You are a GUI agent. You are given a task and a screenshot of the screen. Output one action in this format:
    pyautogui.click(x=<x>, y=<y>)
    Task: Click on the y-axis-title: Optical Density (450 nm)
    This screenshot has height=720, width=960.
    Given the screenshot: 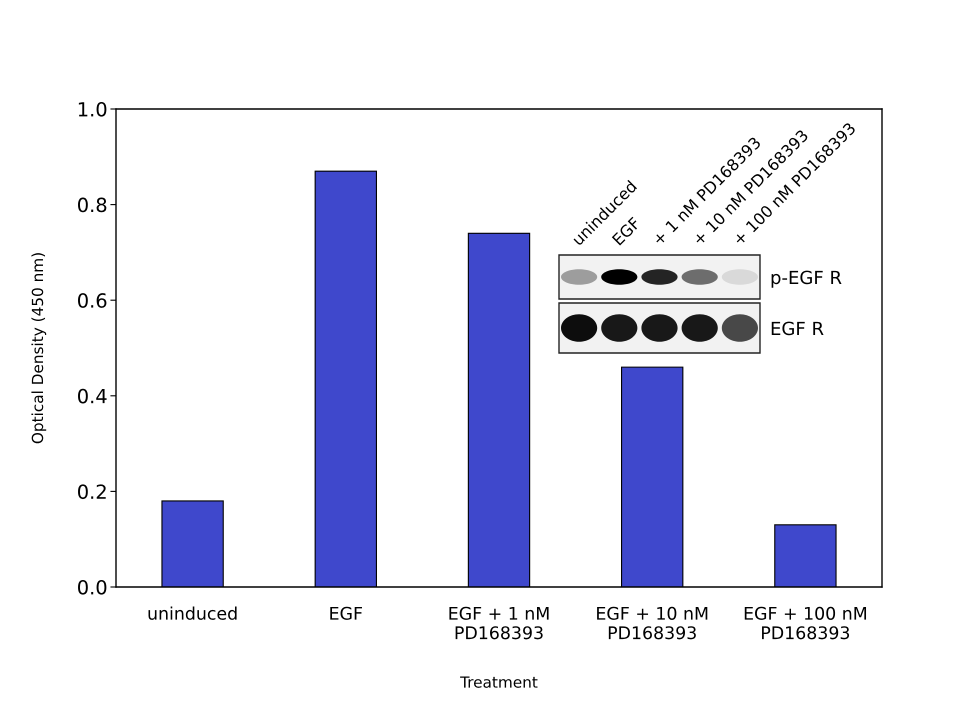 What is the action you would take?
    pyautogui.click(x=38, y=348)
    